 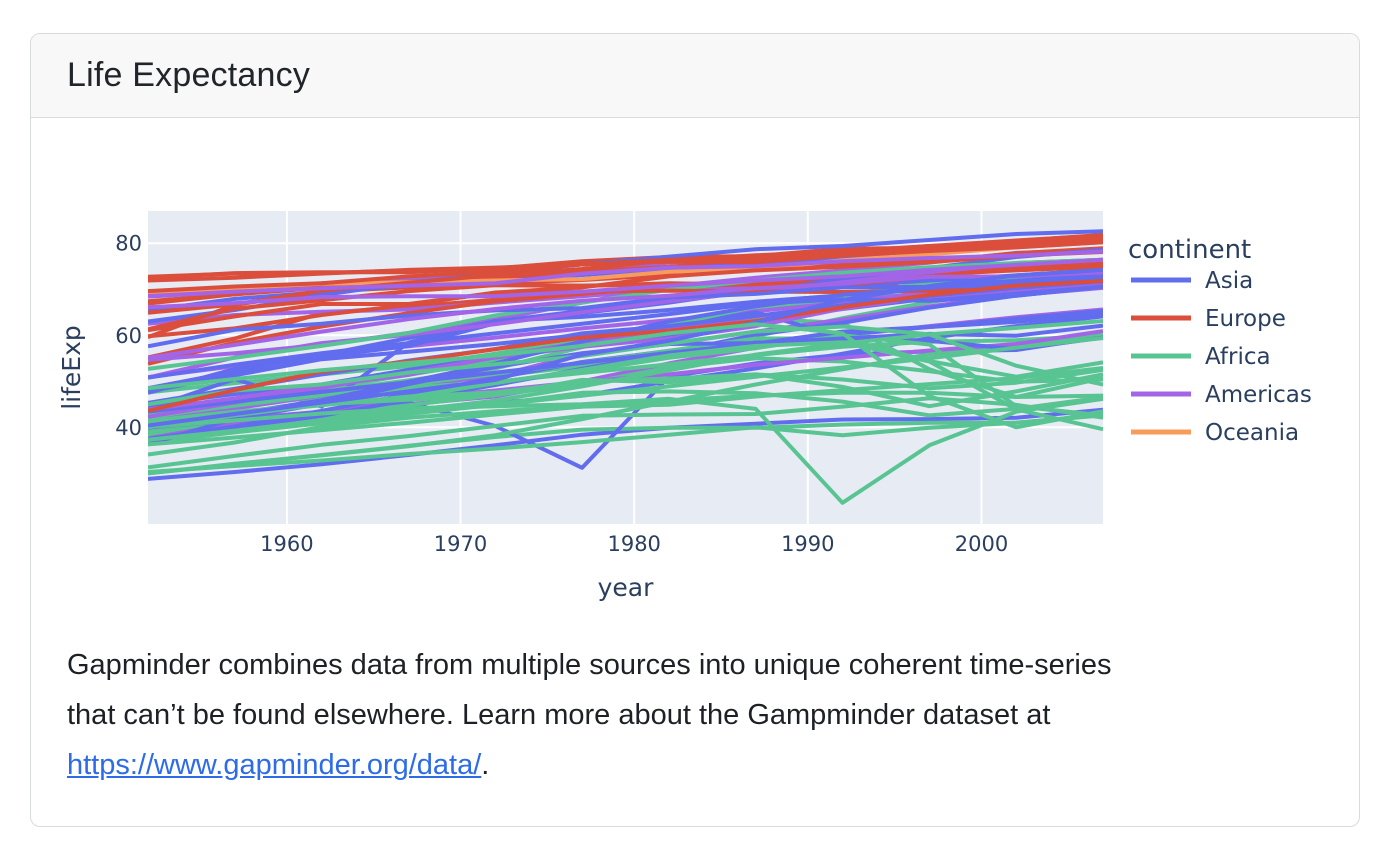 I want to click on y-tick-60: 60, so click(x=128, y=336).